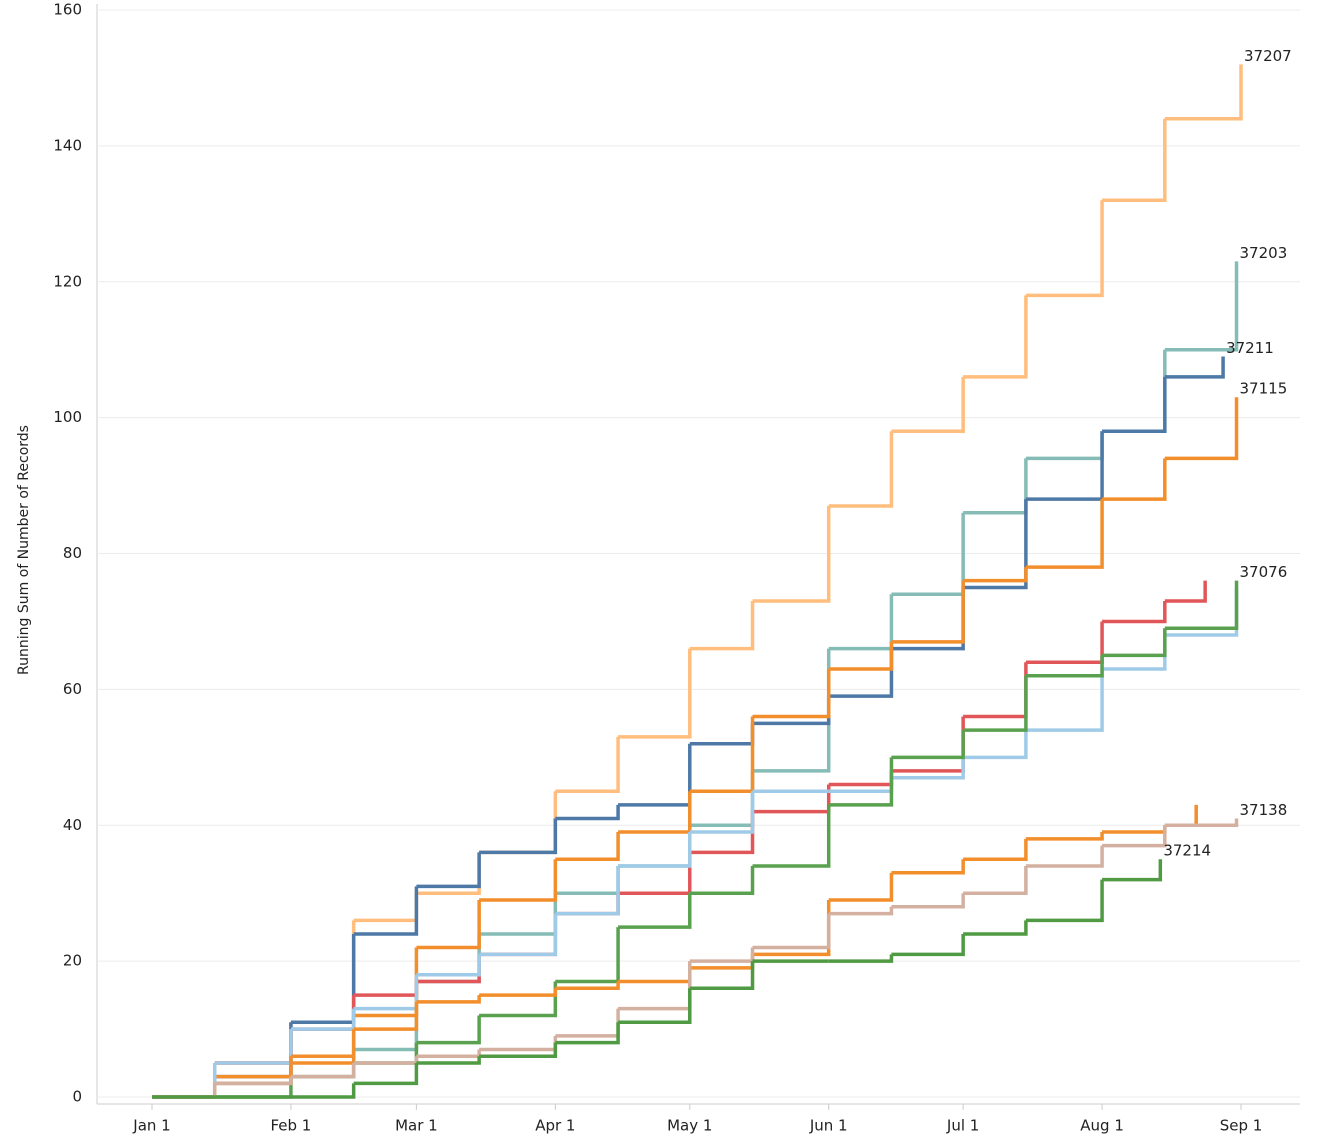  I want to click on x-tick-label: Jan 1, so click(151, 1126).